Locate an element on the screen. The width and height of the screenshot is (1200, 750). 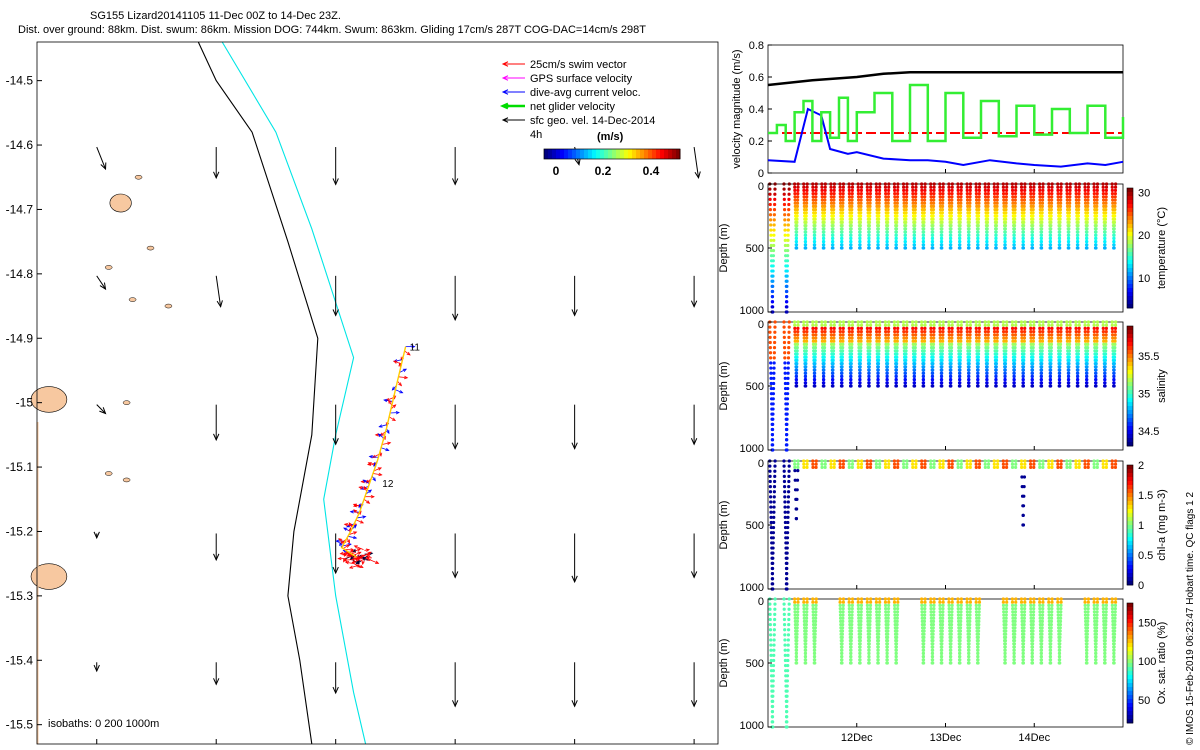
sfc-geo-velocity-arrow is located at coordinates (101, 283).